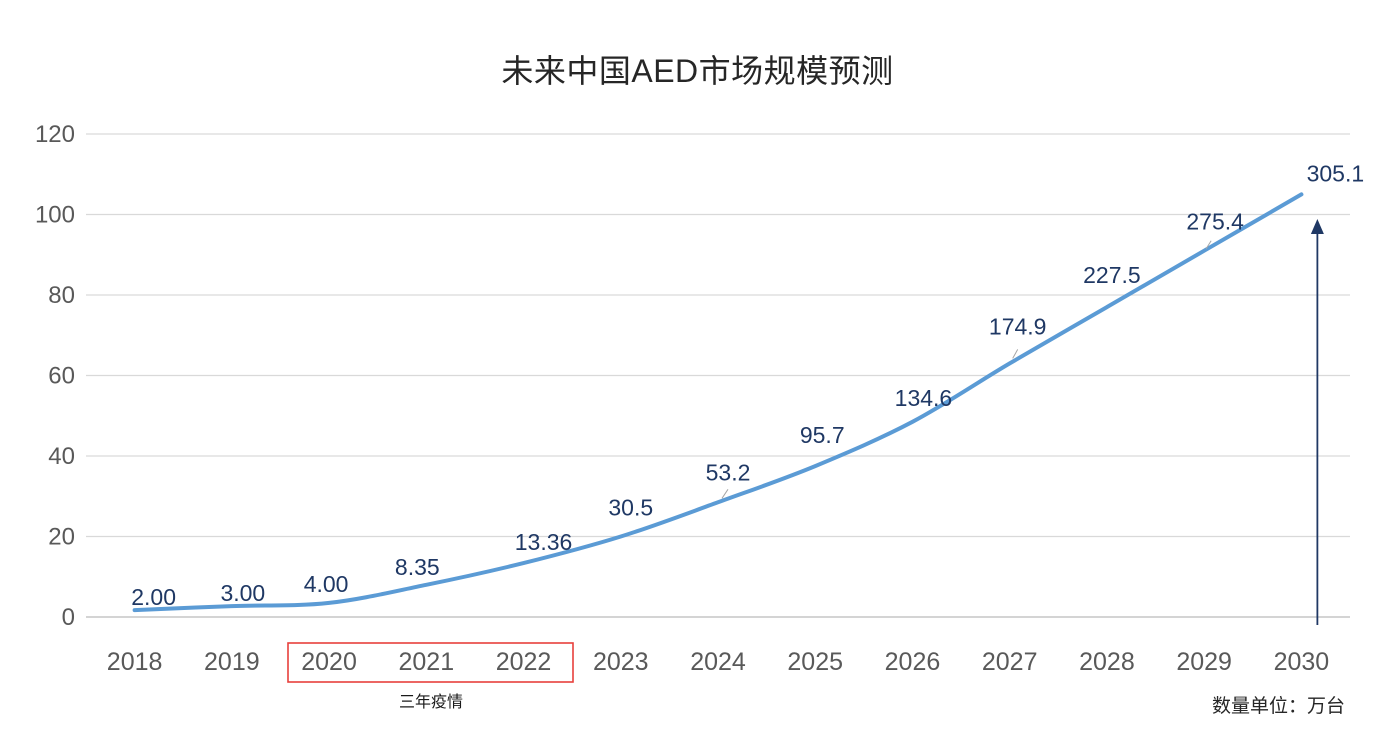 The image size is (1395, 739). I want to click on pandemic-years-box, so click(430, 662).